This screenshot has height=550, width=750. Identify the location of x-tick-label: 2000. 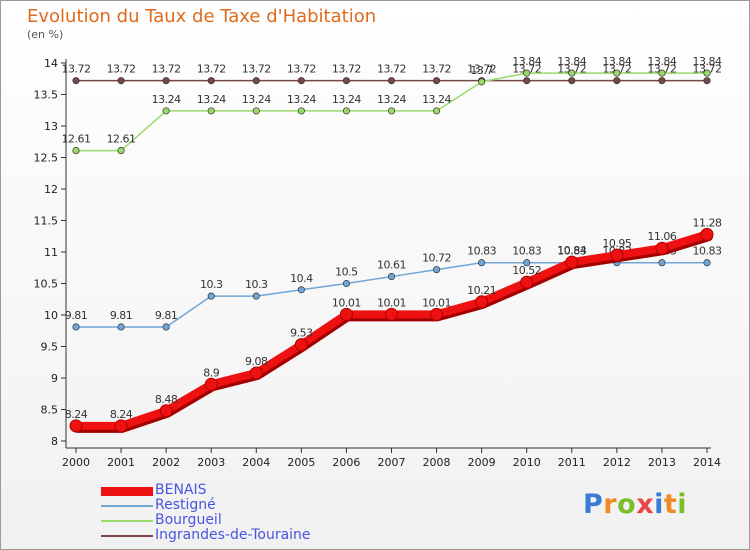
(76, 462).